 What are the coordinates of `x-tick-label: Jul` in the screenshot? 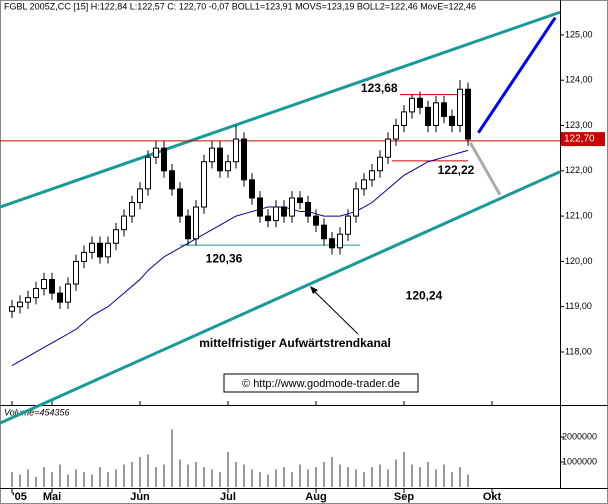 It's located at (228, 497).